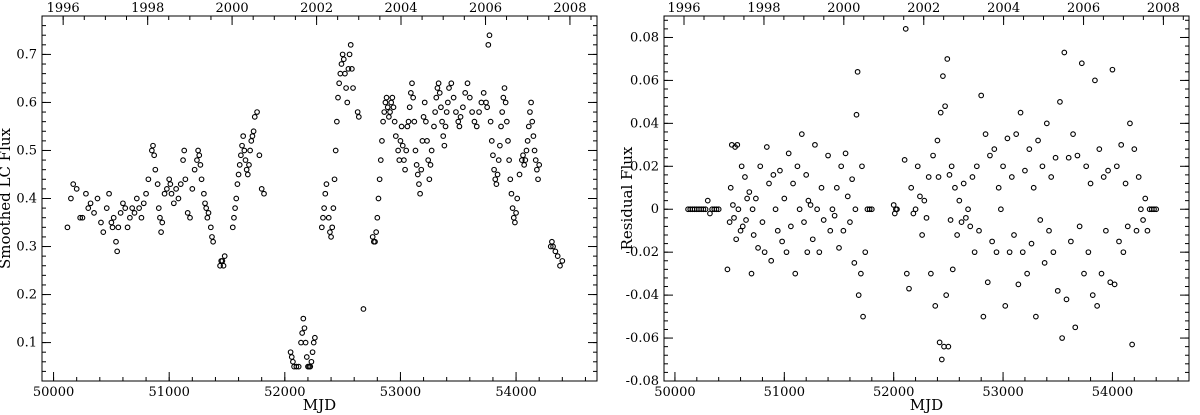  Describe the element at coordinates (1003, 8) in the screenshot. I see `top-year-label: 2004` at that location.